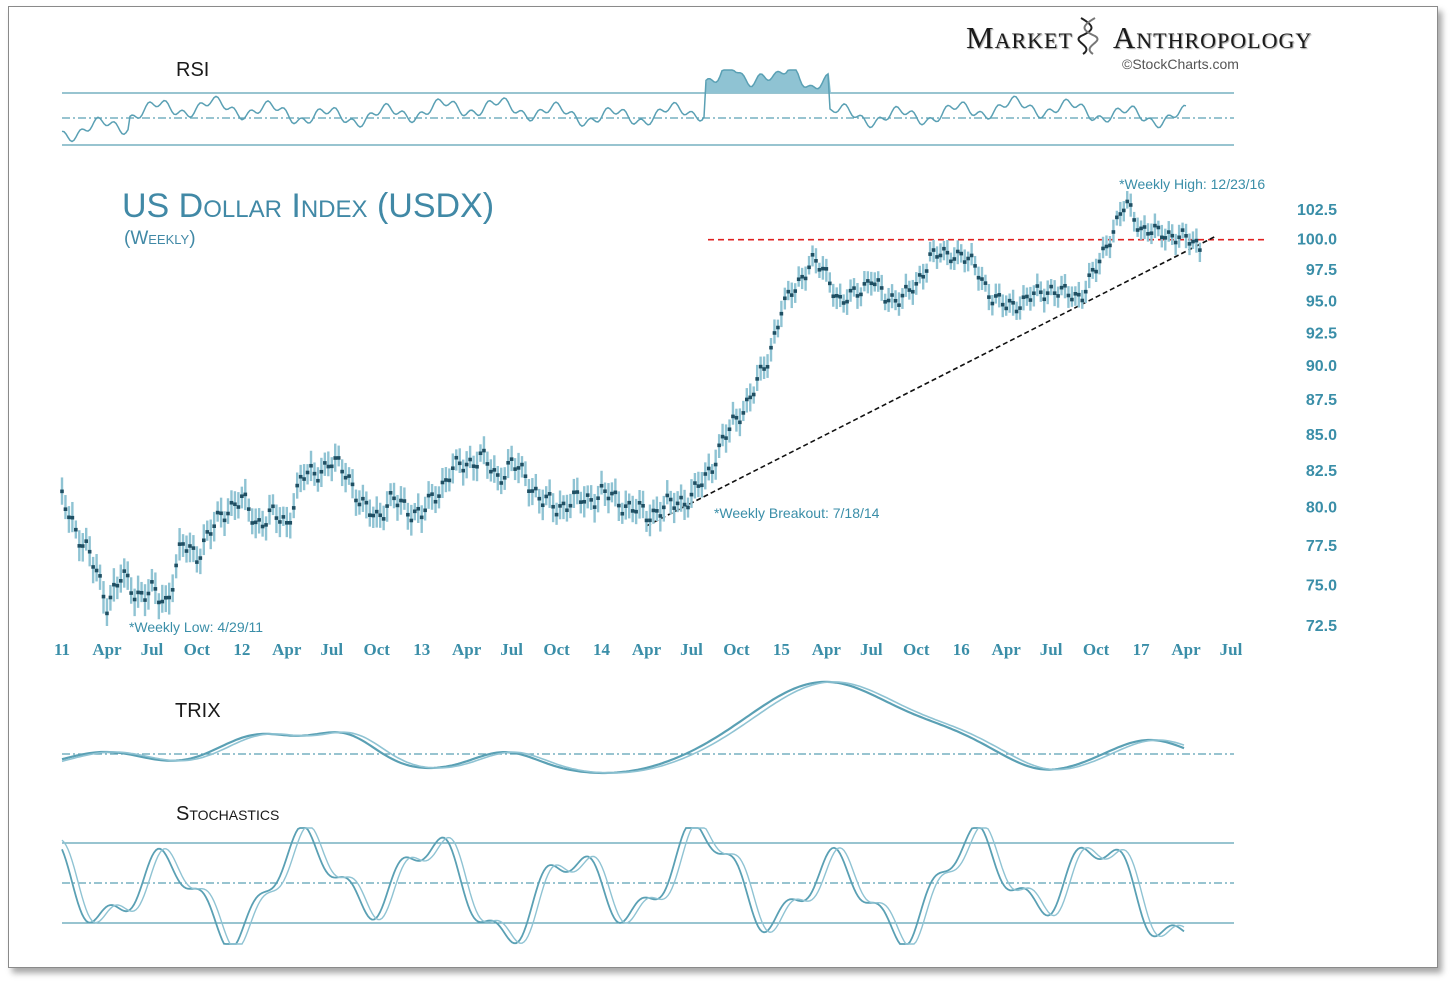 The image size is (1451, 981). I want to click on trix-title: TRIX, so click(198, 711).